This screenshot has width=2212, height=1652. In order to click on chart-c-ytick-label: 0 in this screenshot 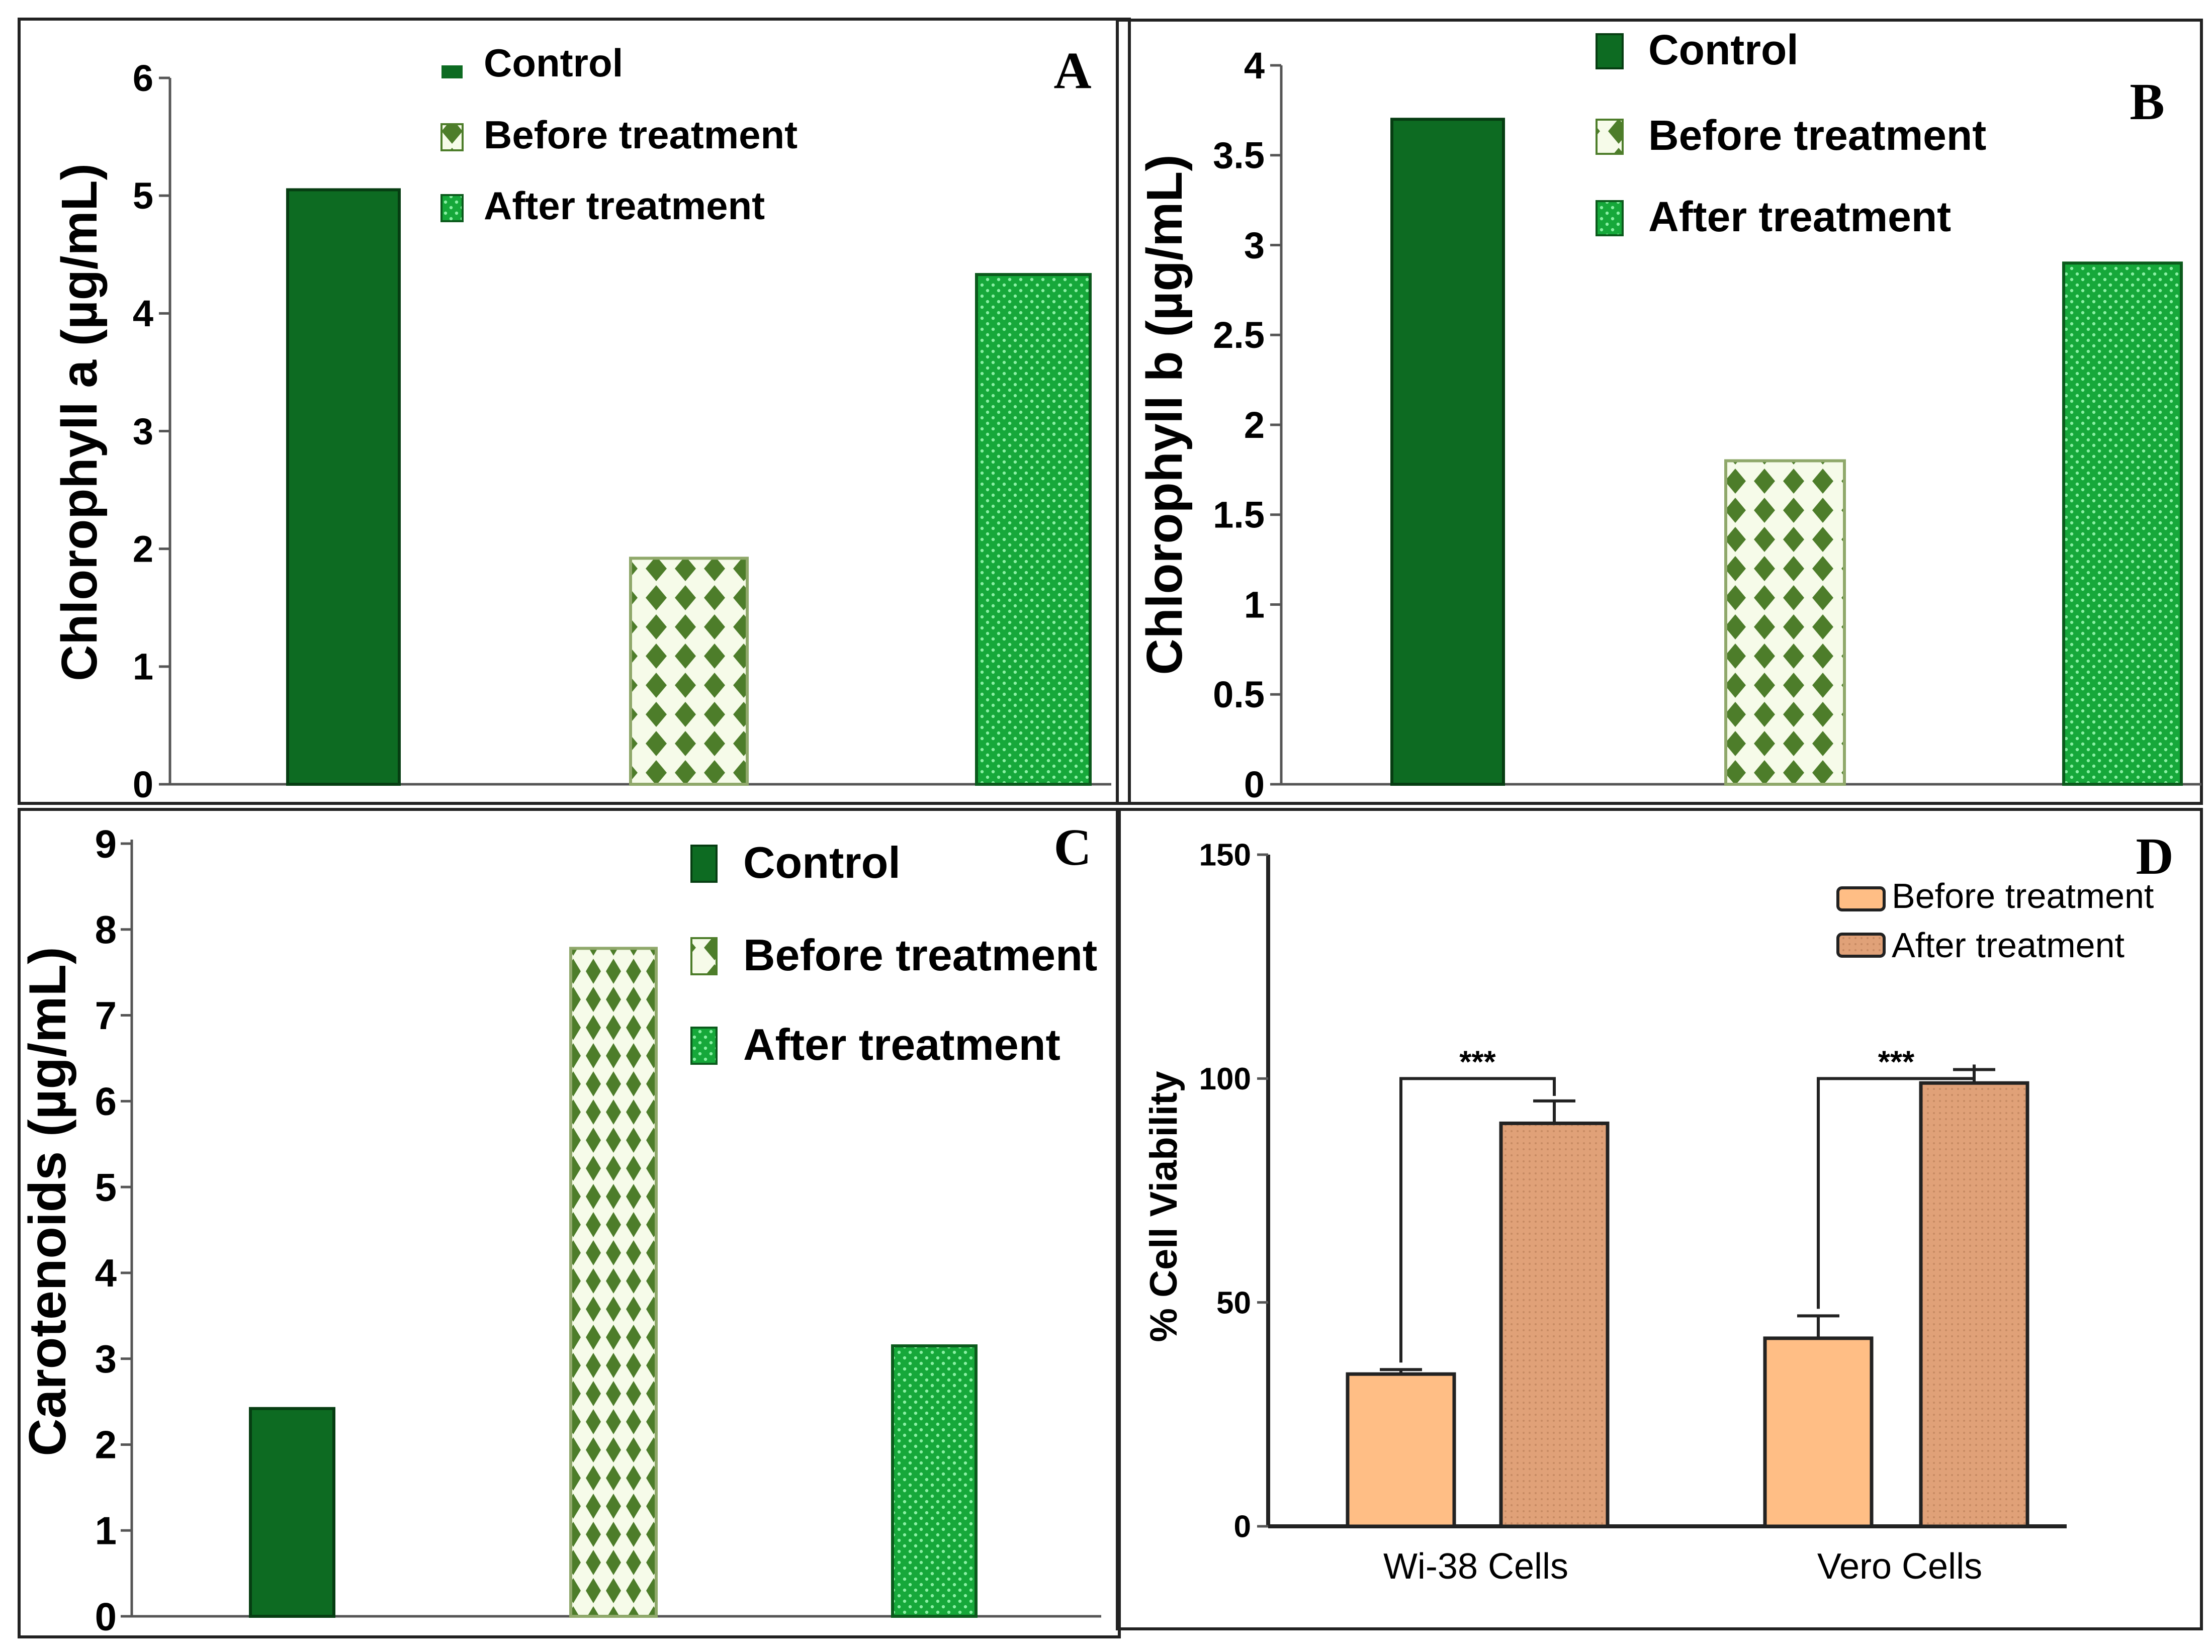, I will do `click(106, 1616)`.